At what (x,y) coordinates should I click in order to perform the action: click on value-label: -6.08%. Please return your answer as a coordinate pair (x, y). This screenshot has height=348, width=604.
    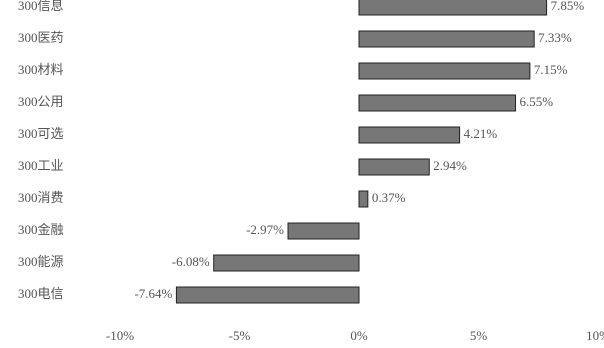
    Looking at the image, I should click on (191, 261).